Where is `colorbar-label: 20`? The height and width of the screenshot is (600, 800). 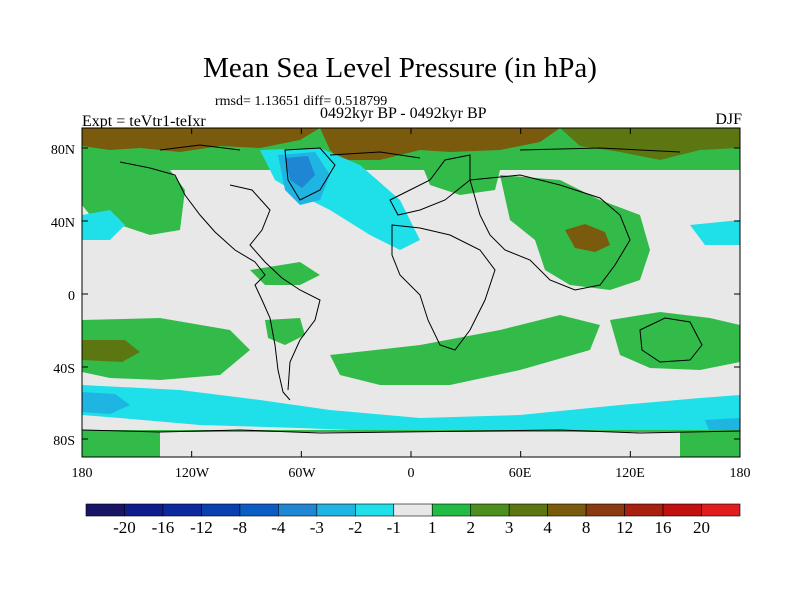
colorbar-label: 20 is located at coordinates (702, 527).